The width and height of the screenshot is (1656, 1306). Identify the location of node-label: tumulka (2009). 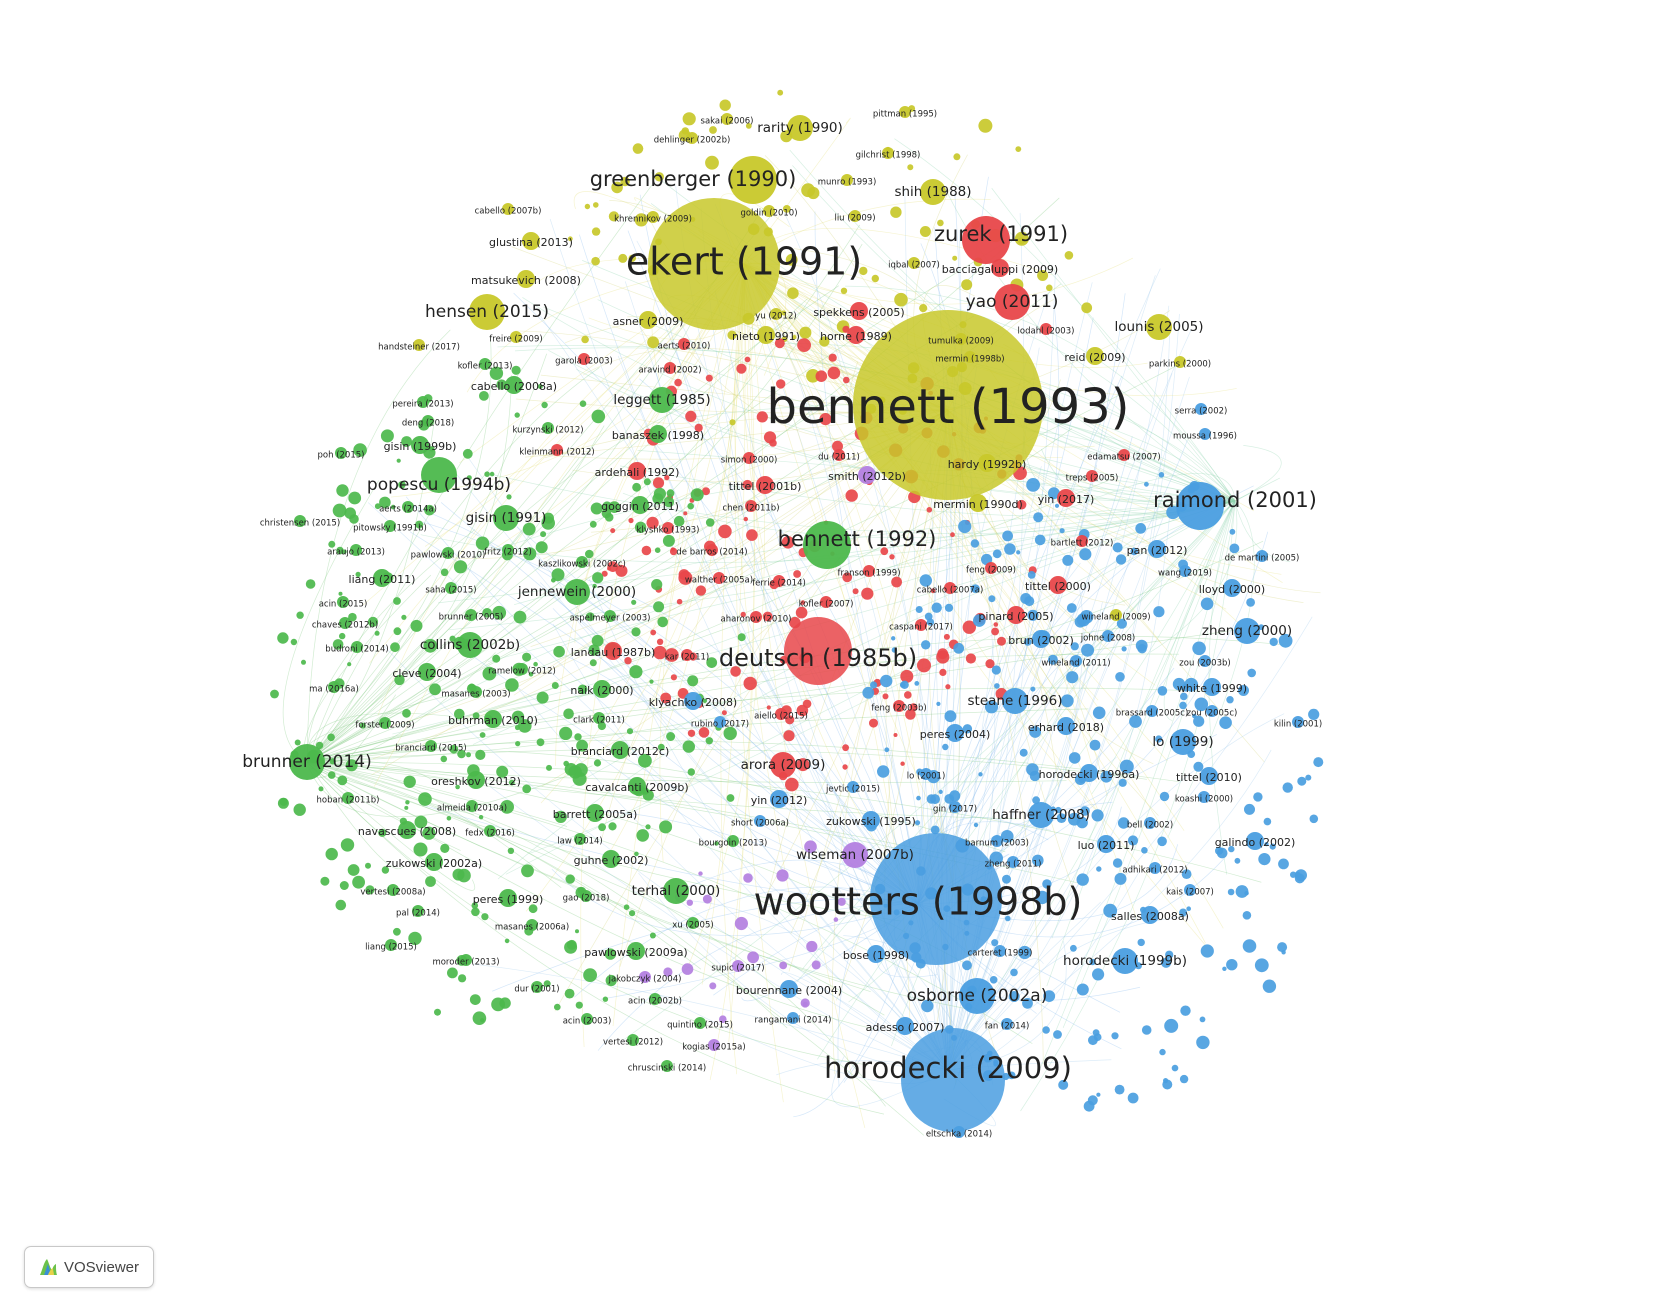
(961, 342).